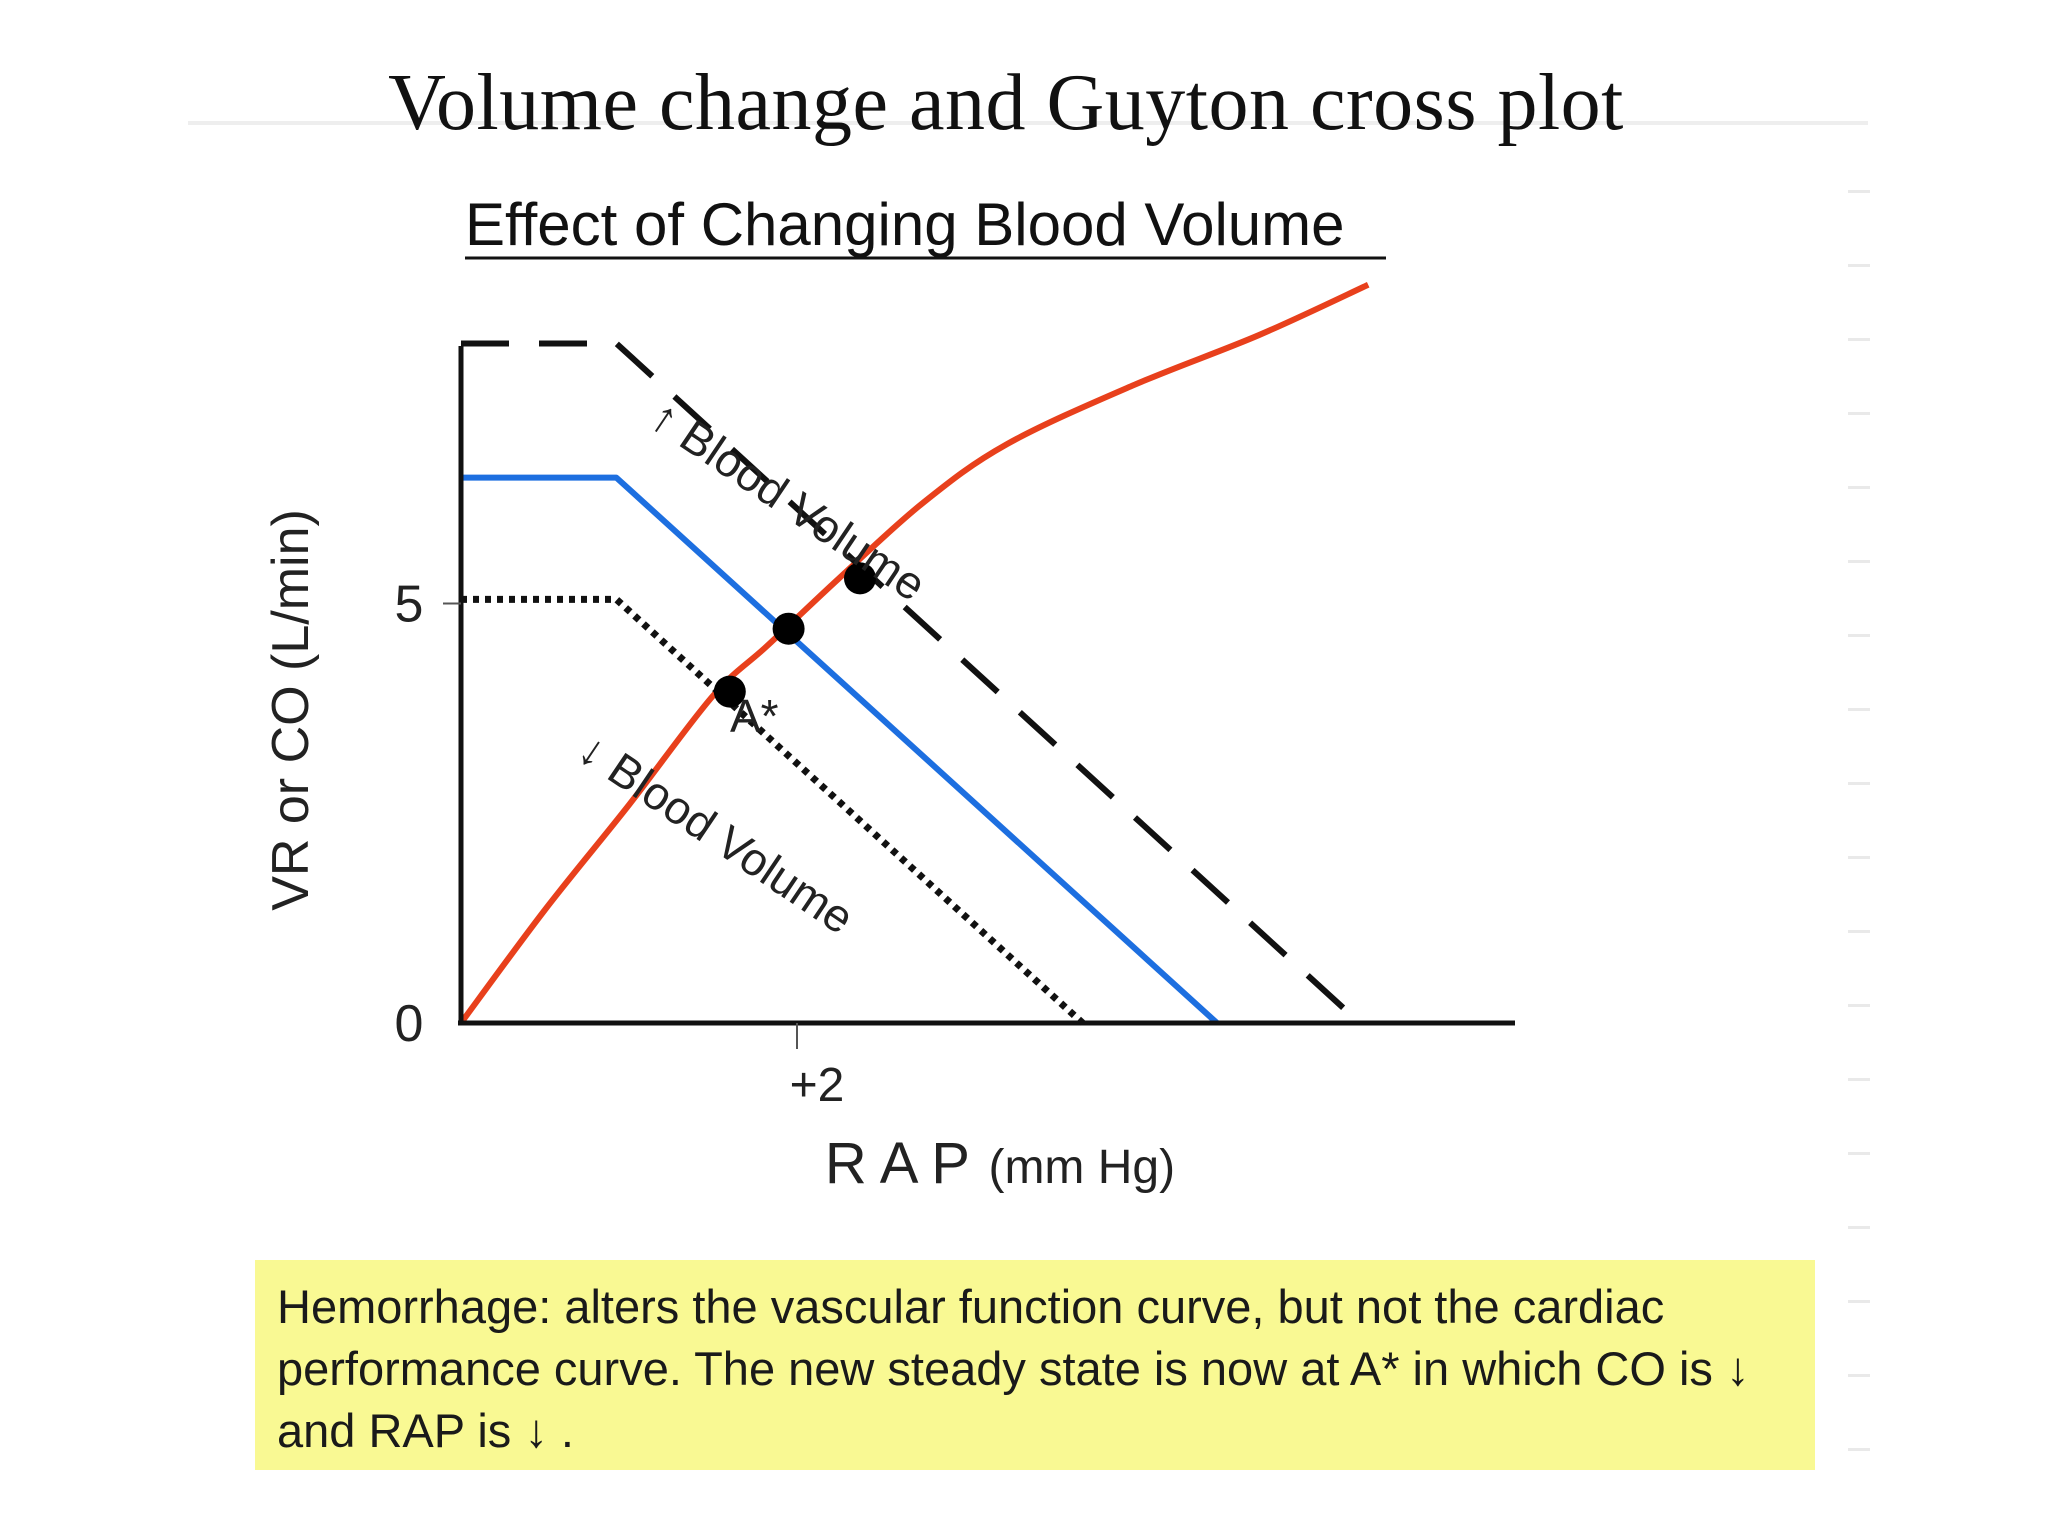 Image resolution: width=2048 pixels, height=1536 pixels. What do you see at coordinates (817, 1085) in the screenshot?
I see `x-tick-label: +2` at bounding box center [817, 1085].